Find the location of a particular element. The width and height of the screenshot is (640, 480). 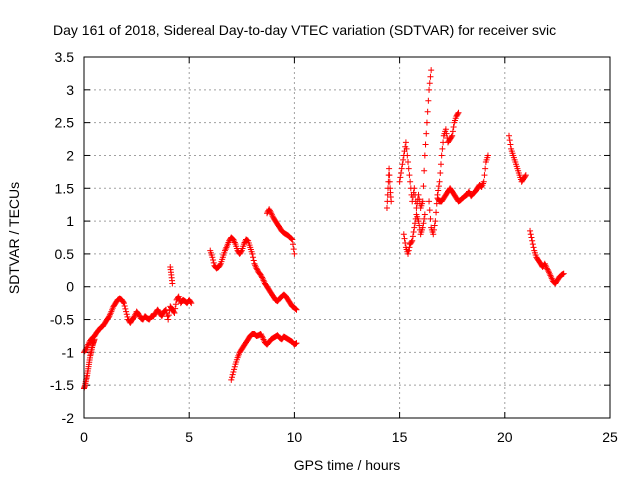

y-axis-label: SDTVAR / TECUs is located at coordinates (14, 238).